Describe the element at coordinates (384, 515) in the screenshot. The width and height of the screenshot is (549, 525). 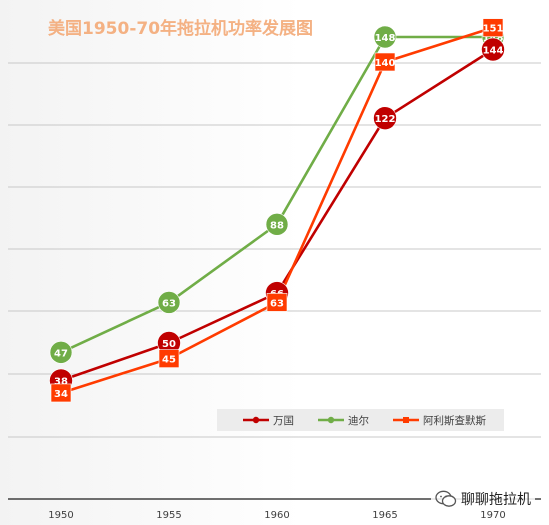
I see `x-tick-label: 1965` at that location.